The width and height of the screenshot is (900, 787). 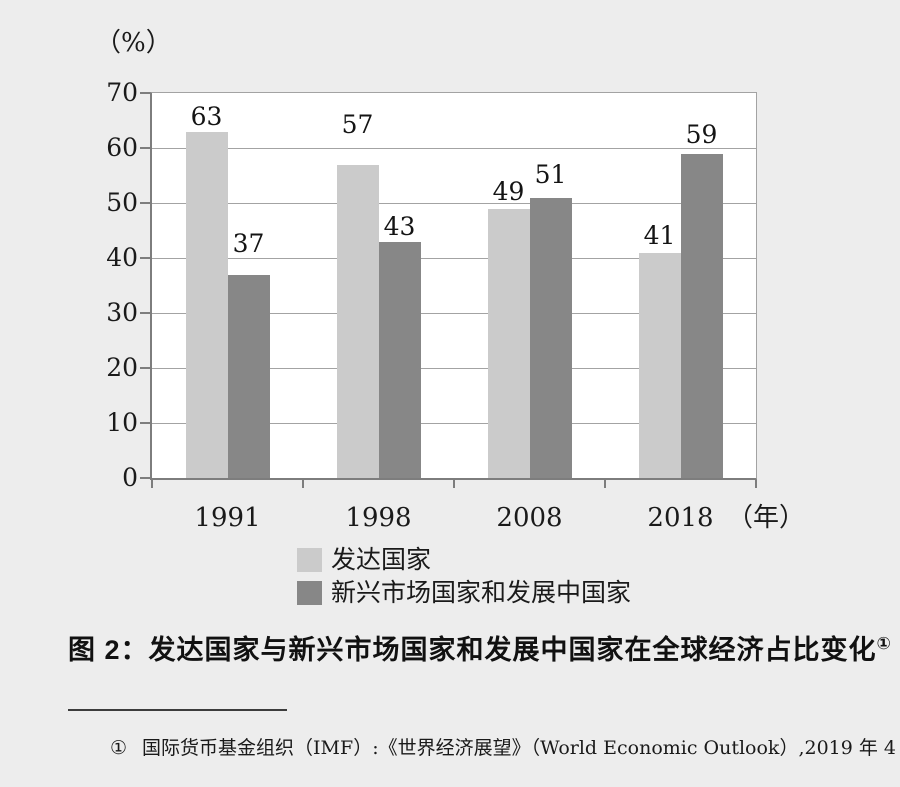 I want to click on bar-value-label: 49, so click(x=508, y=191).